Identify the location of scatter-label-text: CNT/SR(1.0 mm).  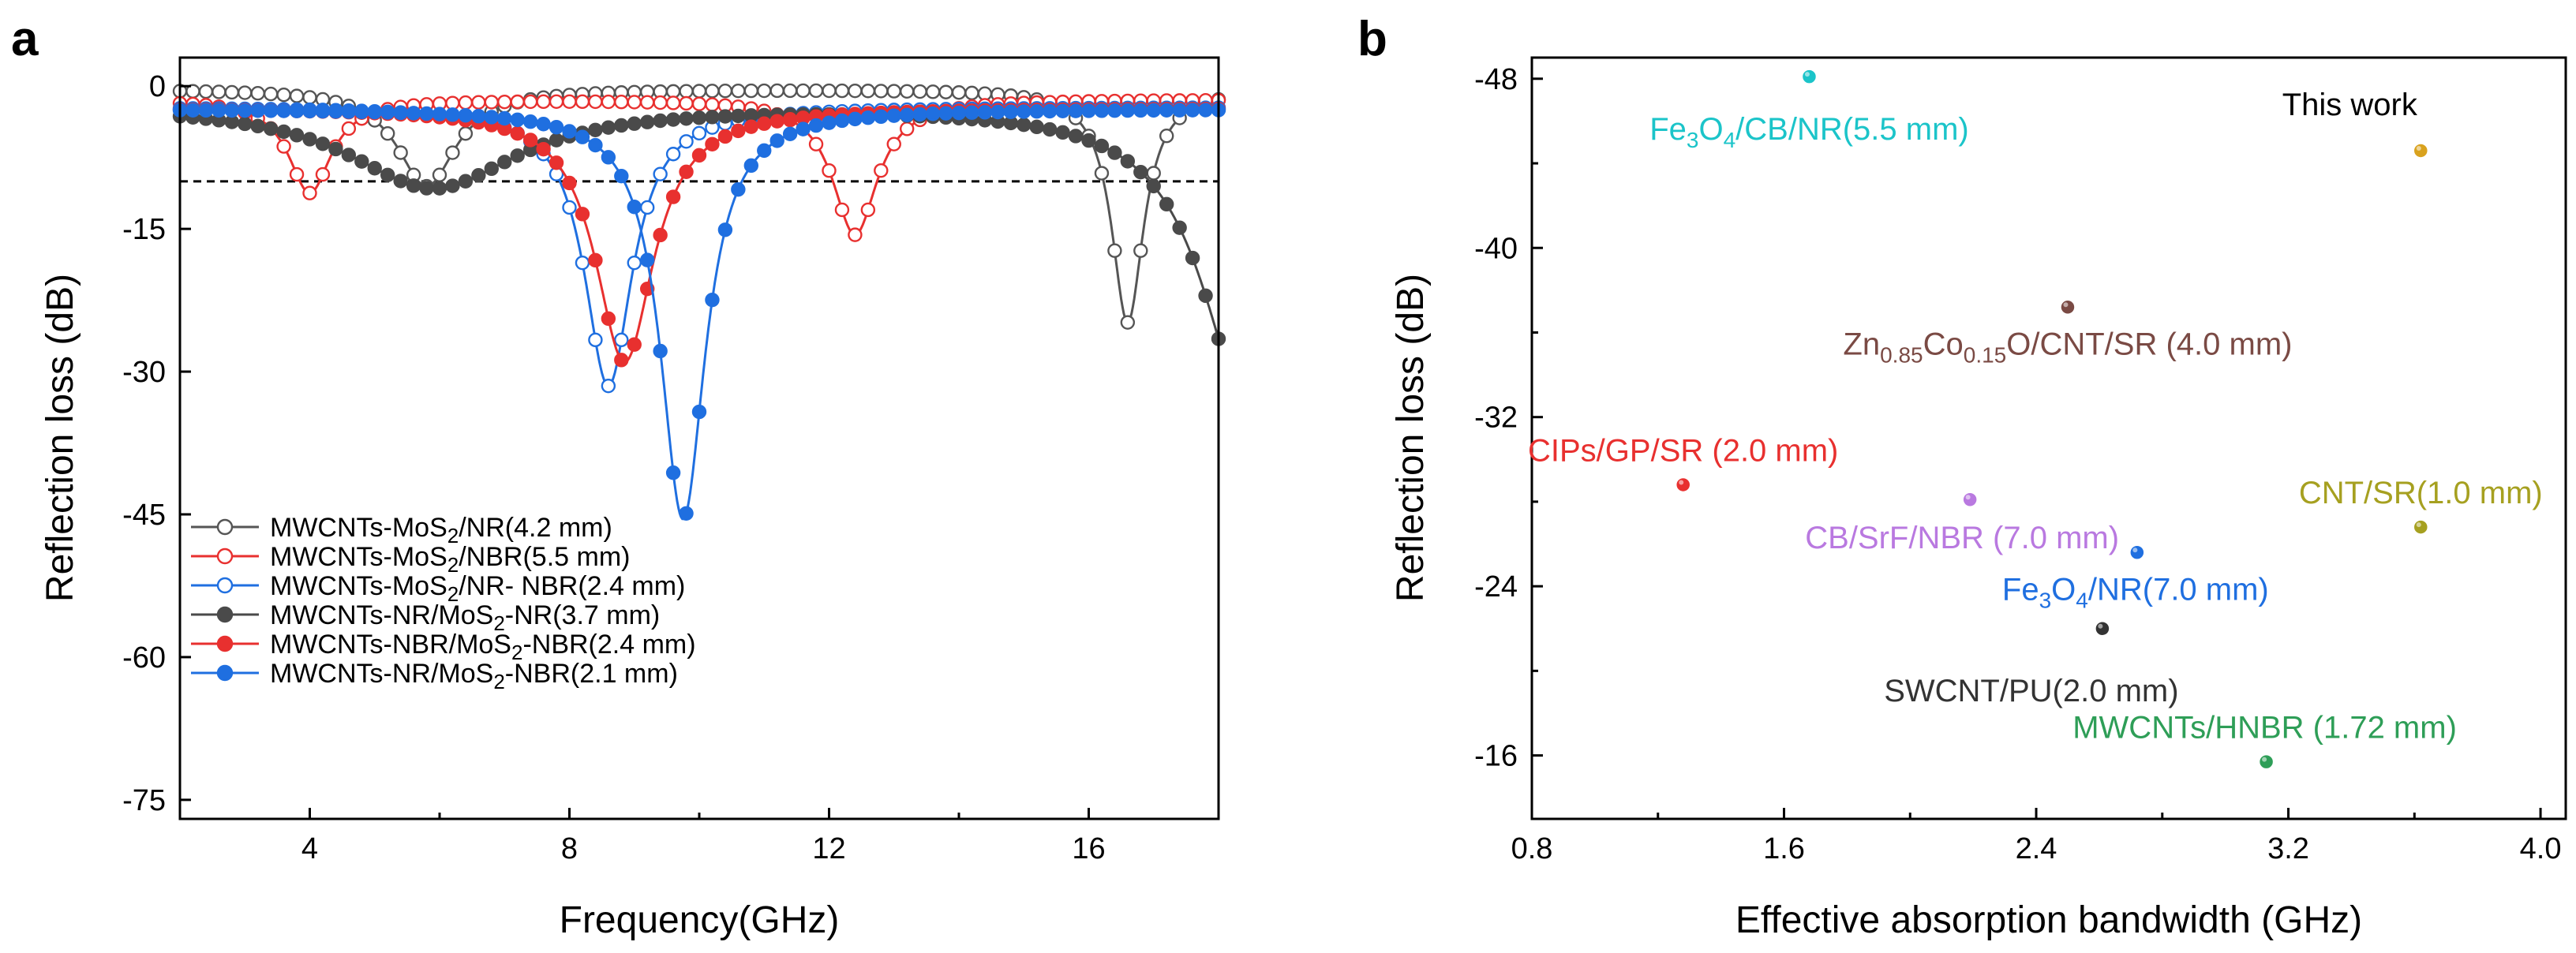
(2421, 493).